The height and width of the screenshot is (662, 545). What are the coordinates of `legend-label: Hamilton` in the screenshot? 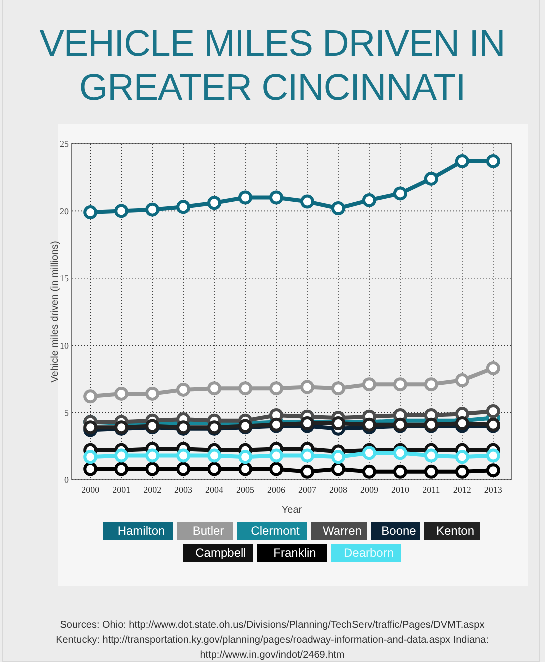 It's located at (142, 531).